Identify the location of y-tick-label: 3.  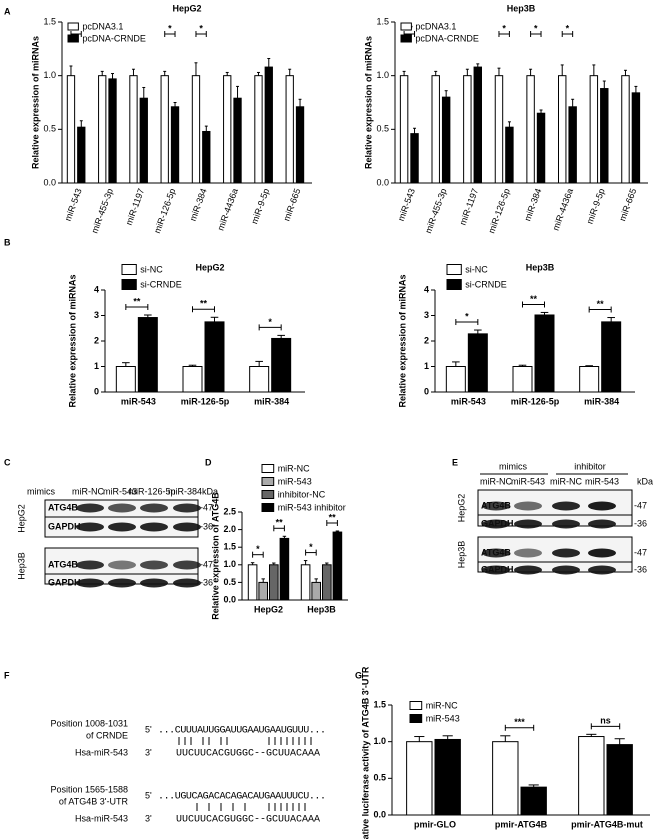
(96, 315).